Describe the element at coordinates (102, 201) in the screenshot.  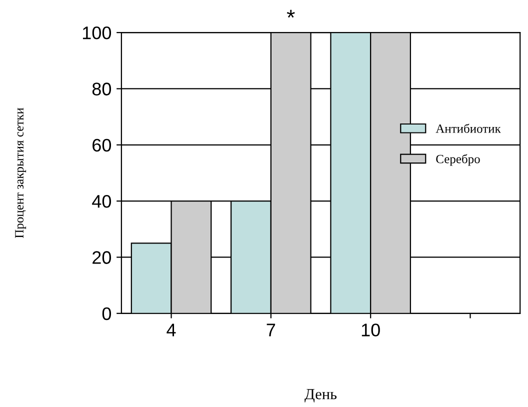
I see `y-tick-label: 40` at that location.